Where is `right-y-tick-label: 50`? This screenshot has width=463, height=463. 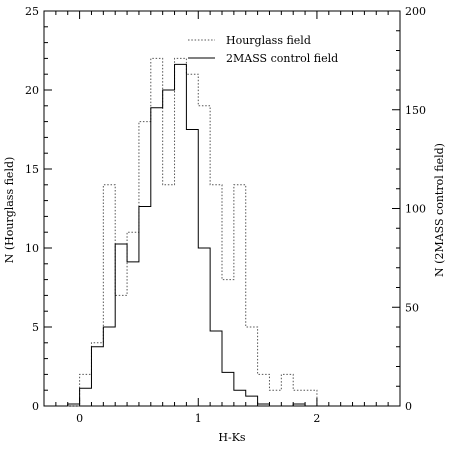
right-y-tick-label: 50 is located at coordinates (412, 307).